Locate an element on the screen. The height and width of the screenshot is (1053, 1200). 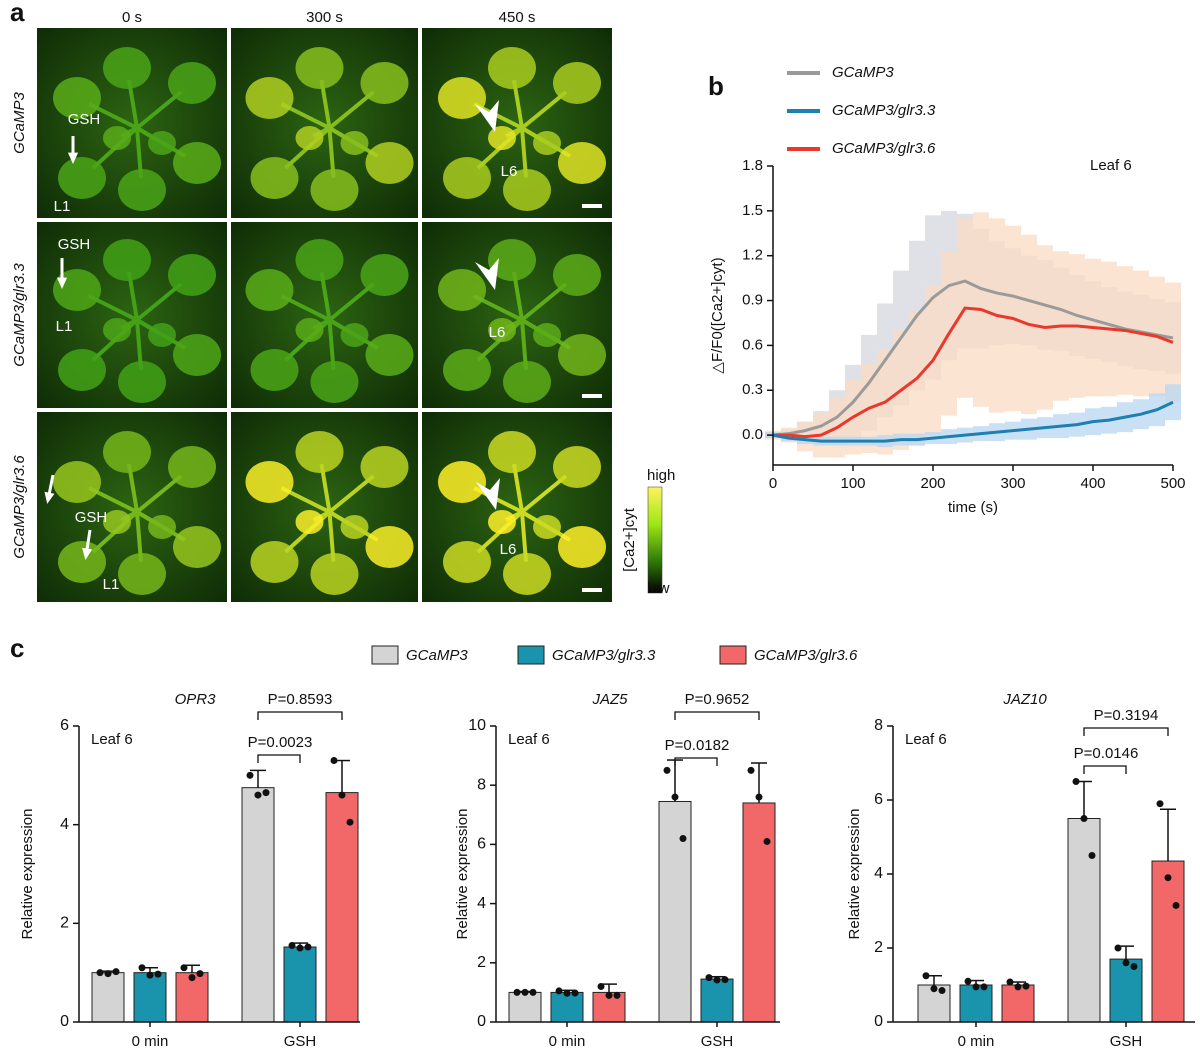
x-tick-label: 200 is located at coordinates (932, 483).